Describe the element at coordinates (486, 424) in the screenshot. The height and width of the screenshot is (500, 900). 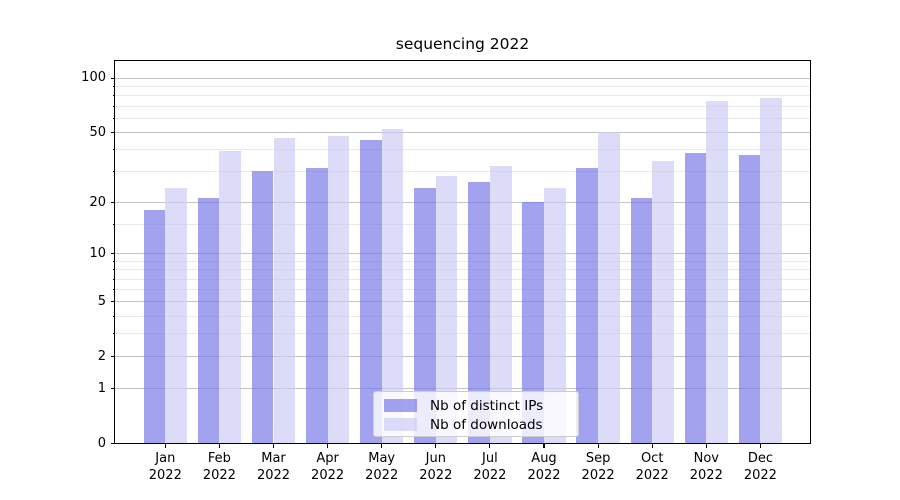
I see `legend-label-downloads: Nb of downloads` at that location.